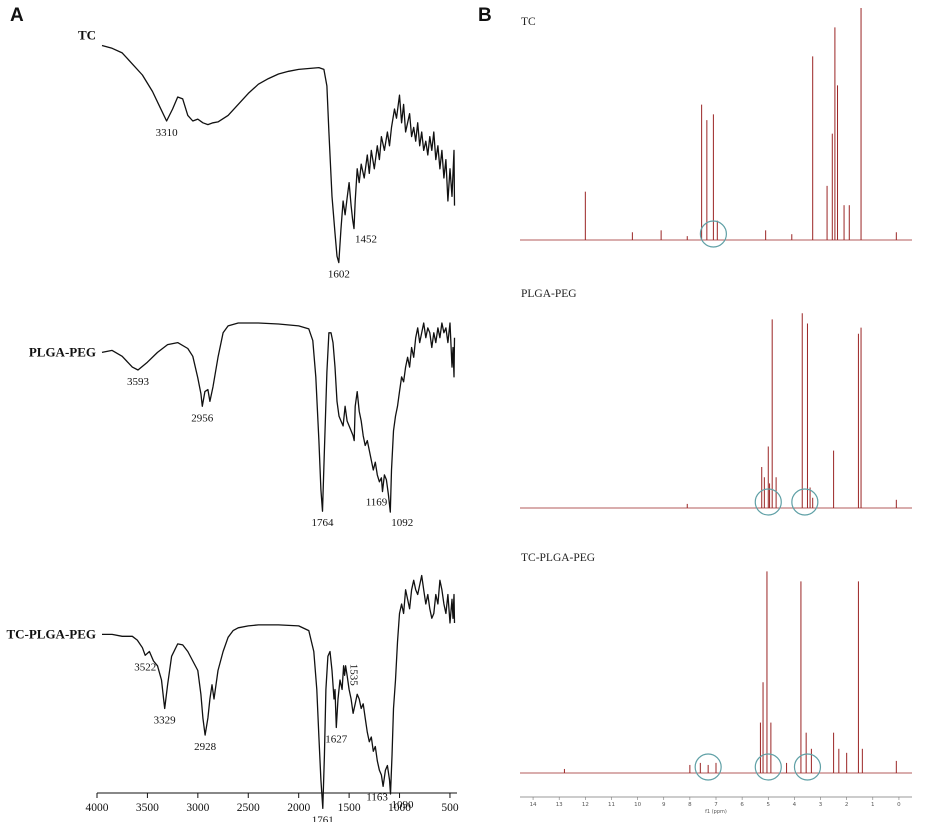 This screenshot has height=822, width=927. Describe the element at coordinates (336, 740) in the screenshot. I see `ftir-peak-label: 1627` at that location.